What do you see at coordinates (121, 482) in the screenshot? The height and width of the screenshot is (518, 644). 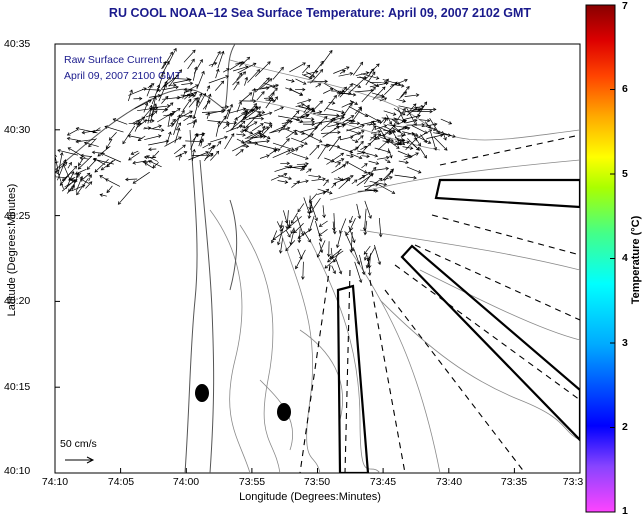 I see `x-tick-label: 74:05` at bounding box center [121, 482].